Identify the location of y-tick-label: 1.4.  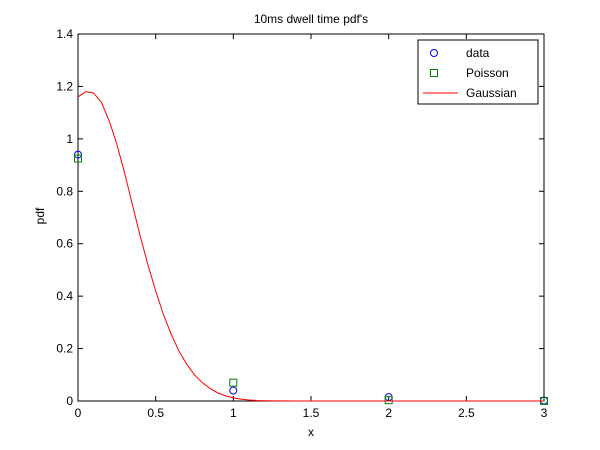
(64, 34).